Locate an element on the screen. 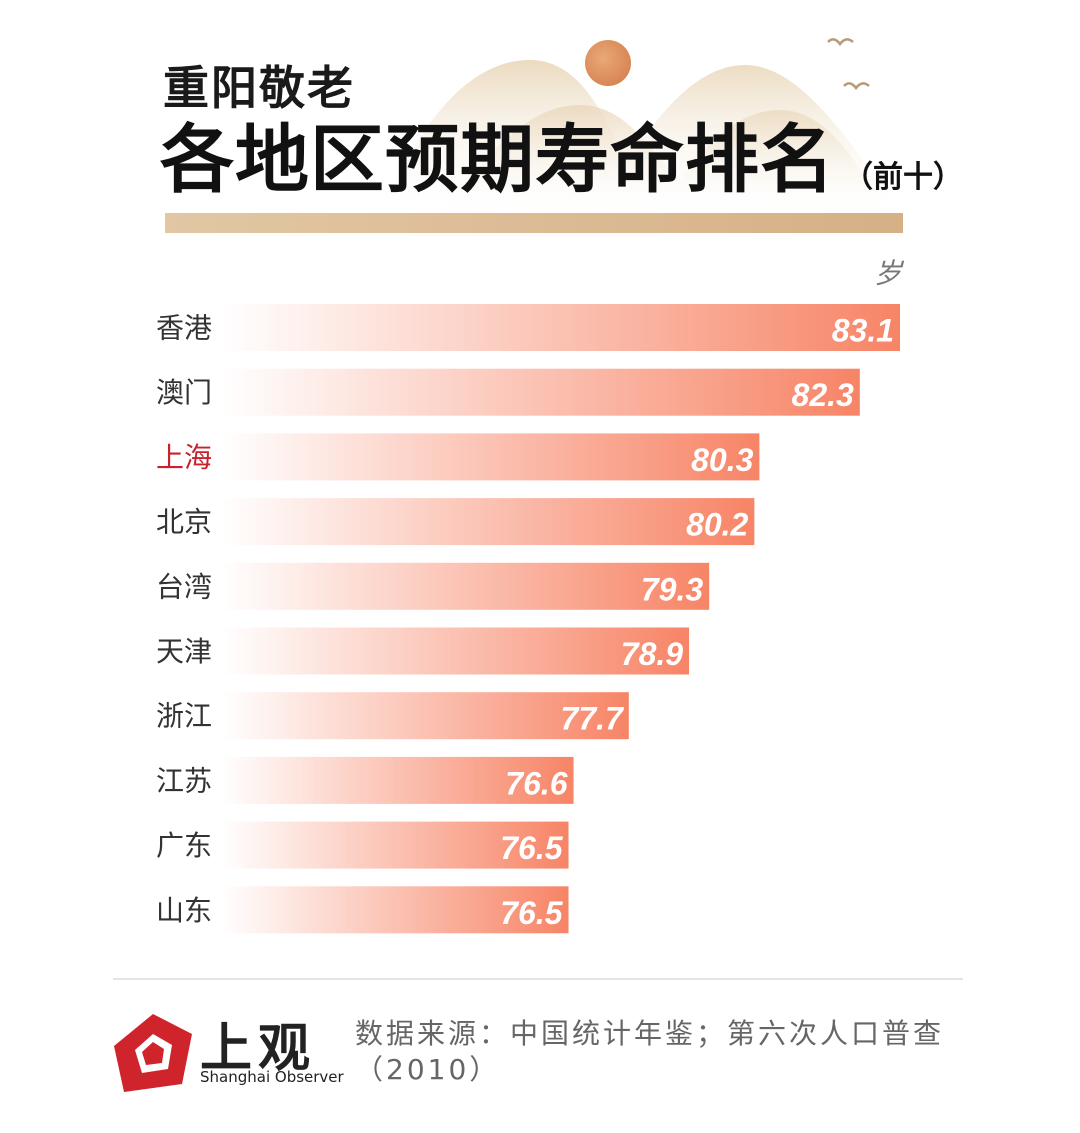  data-source-year: （2010） is located at coordinates (428, 1069).